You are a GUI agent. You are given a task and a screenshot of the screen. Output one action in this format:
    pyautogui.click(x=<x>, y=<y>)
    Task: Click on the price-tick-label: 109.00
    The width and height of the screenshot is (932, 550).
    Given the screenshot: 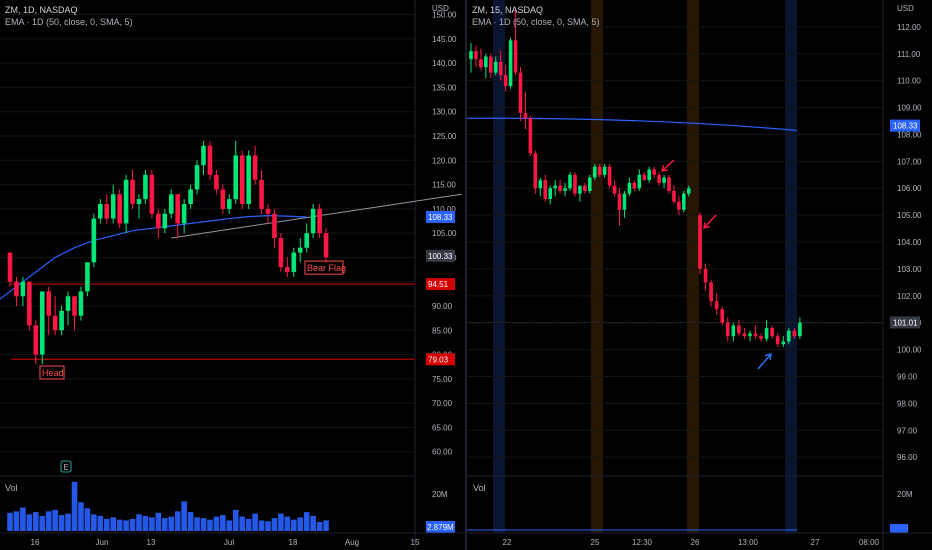 What is the action you would take?
    pyautogui.click(x=909, y=108)
    